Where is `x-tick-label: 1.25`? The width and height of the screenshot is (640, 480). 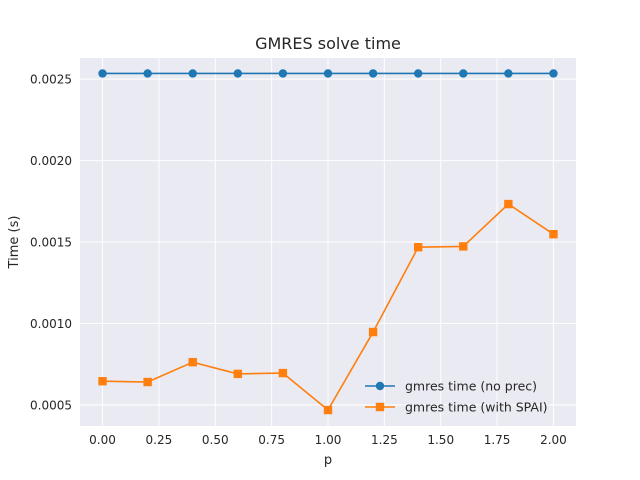
x-tick-label: 1.25 is located at coordinates (384, 440).